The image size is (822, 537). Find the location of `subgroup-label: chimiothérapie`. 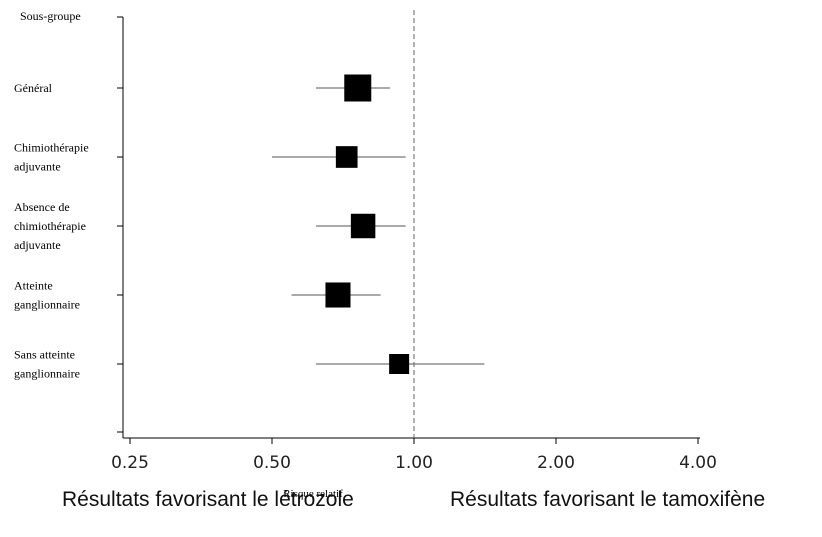

subgroup-label: chimiothérapie is located at coordinates (50, 226).